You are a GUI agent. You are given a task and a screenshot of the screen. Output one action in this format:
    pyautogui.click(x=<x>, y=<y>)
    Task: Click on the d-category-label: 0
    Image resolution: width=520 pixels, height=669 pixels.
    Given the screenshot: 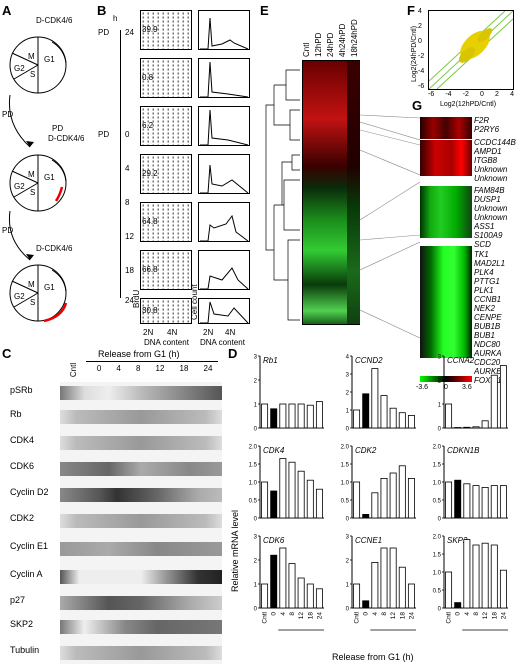 What is the action you would take?
    pyautogui.click(x=366, y=614)
    